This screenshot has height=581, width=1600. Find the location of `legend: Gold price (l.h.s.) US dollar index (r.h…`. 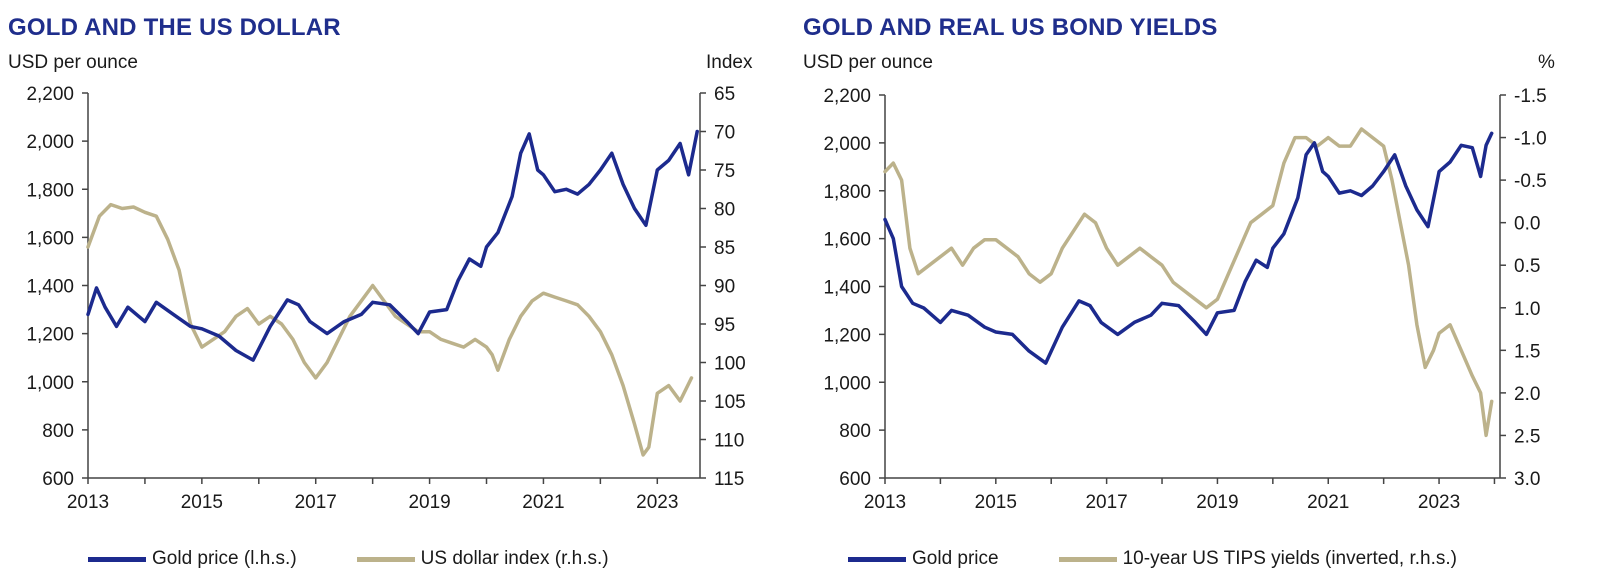

legend: Gold price (l.h.s.) US dollar index (r.h… is located at coordinates (378, 559).